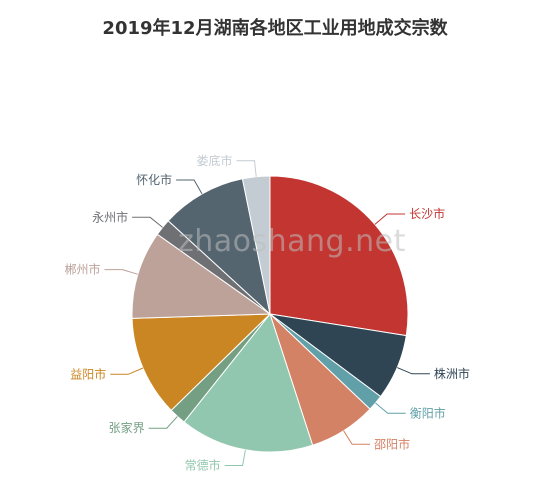 This screenshot has width=550, height=490. I want to click on slice-label: 常德市, so click(203, 465).